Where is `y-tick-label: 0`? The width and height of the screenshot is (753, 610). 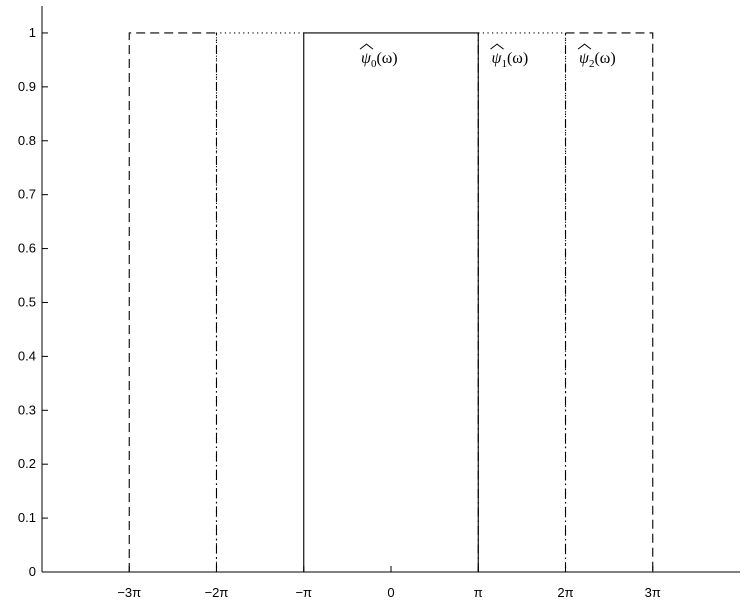
y-tick-label: 0 is located at coordinates (32, 571).